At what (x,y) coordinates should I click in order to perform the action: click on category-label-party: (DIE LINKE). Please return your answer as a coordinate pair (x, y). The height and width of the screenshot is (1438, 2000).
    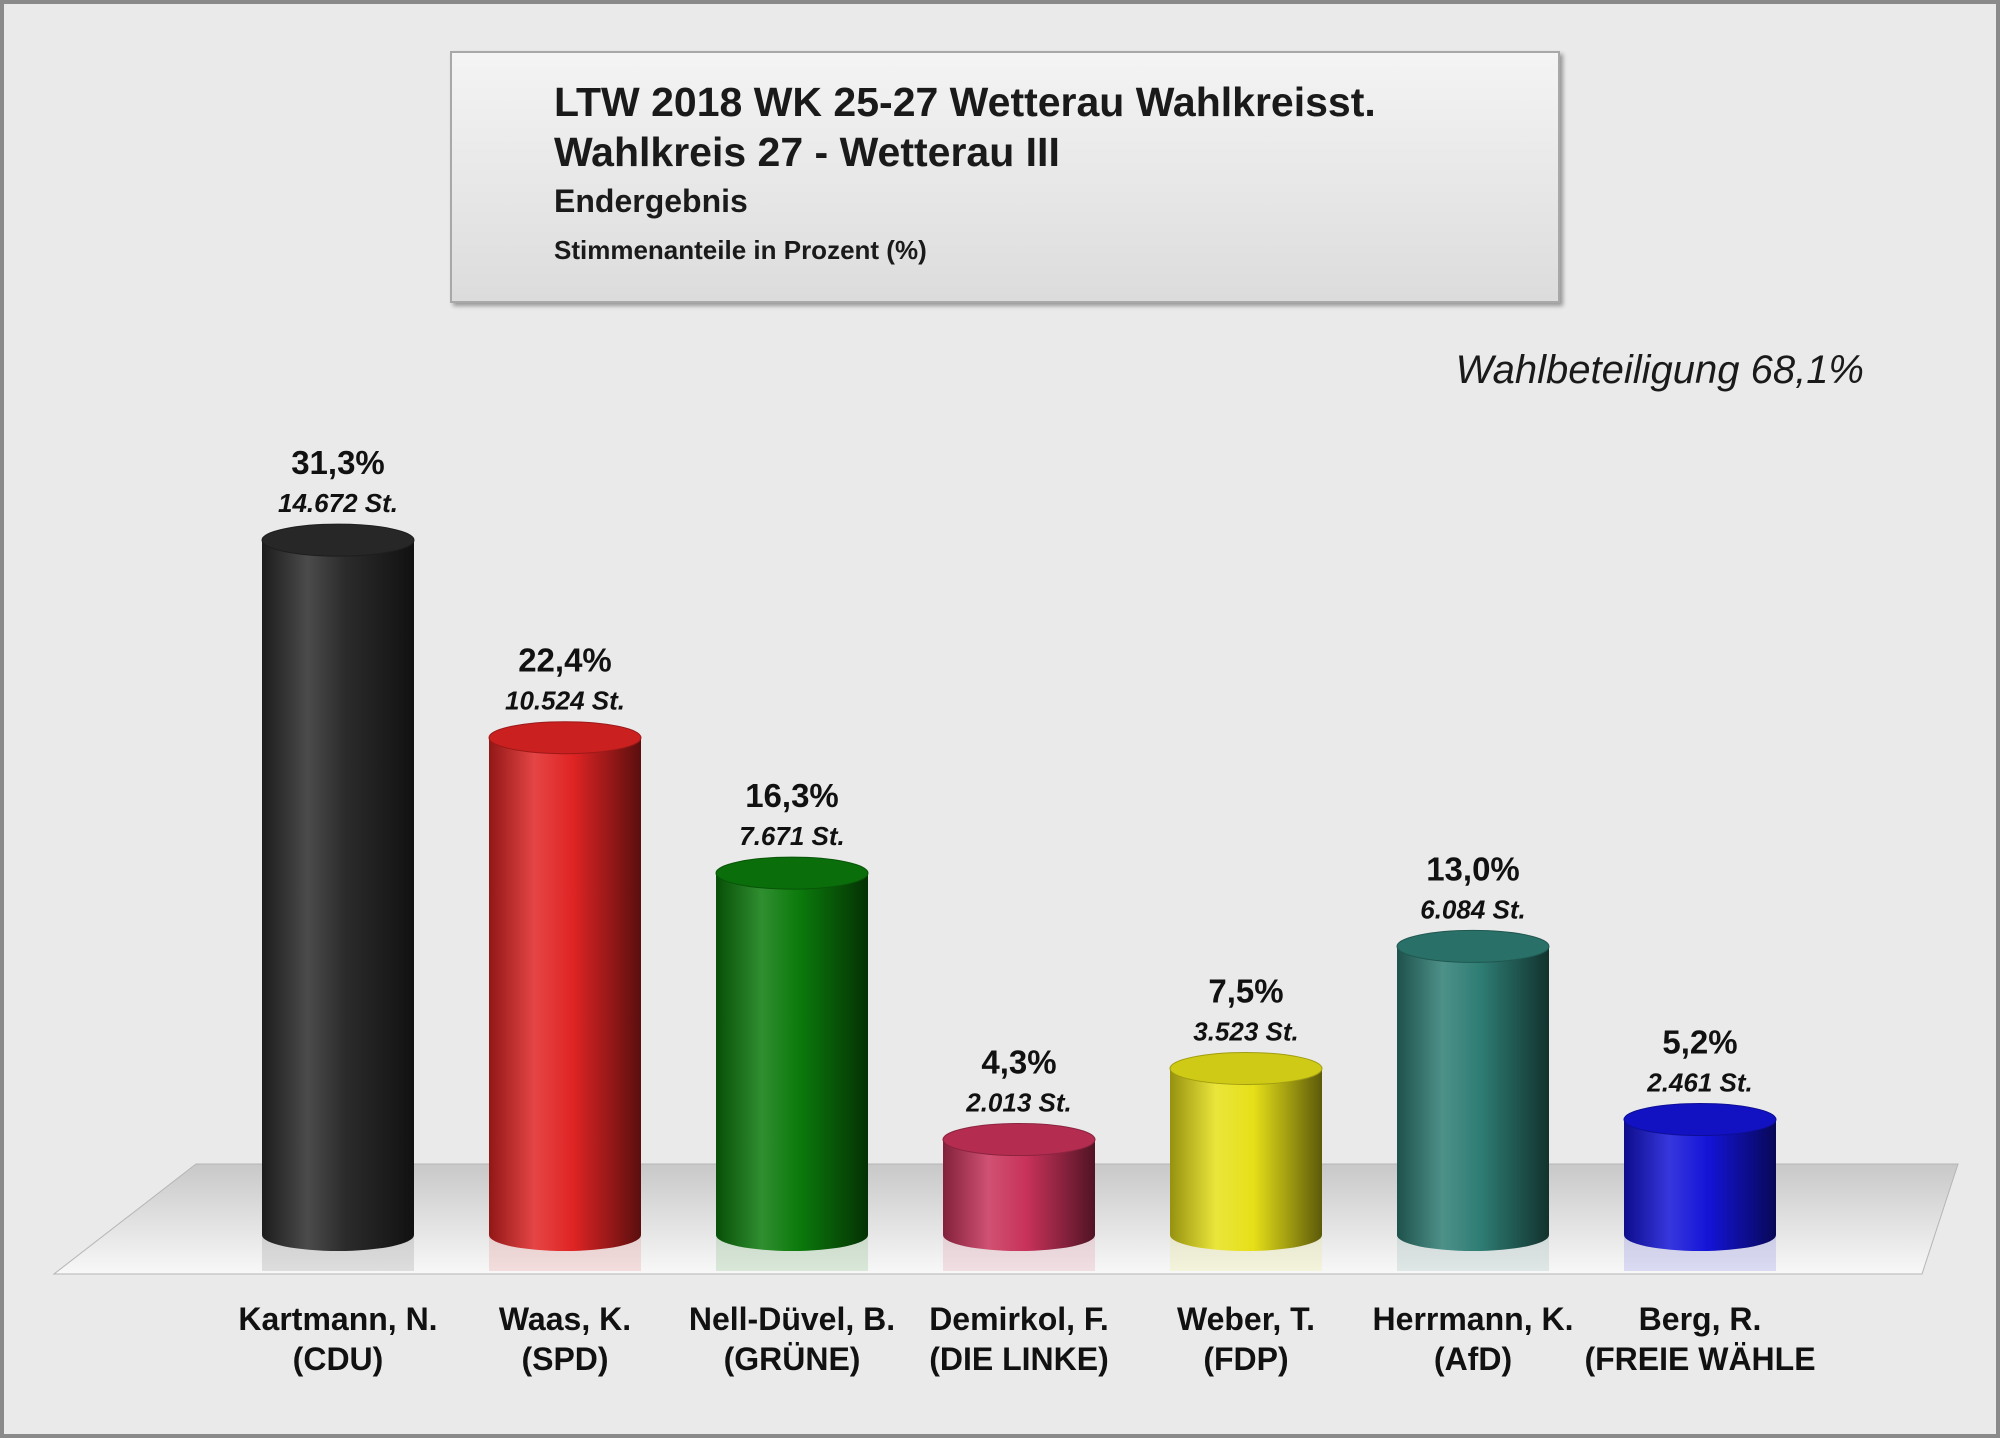
    Looking at the image, I should click on (1019, 1359).